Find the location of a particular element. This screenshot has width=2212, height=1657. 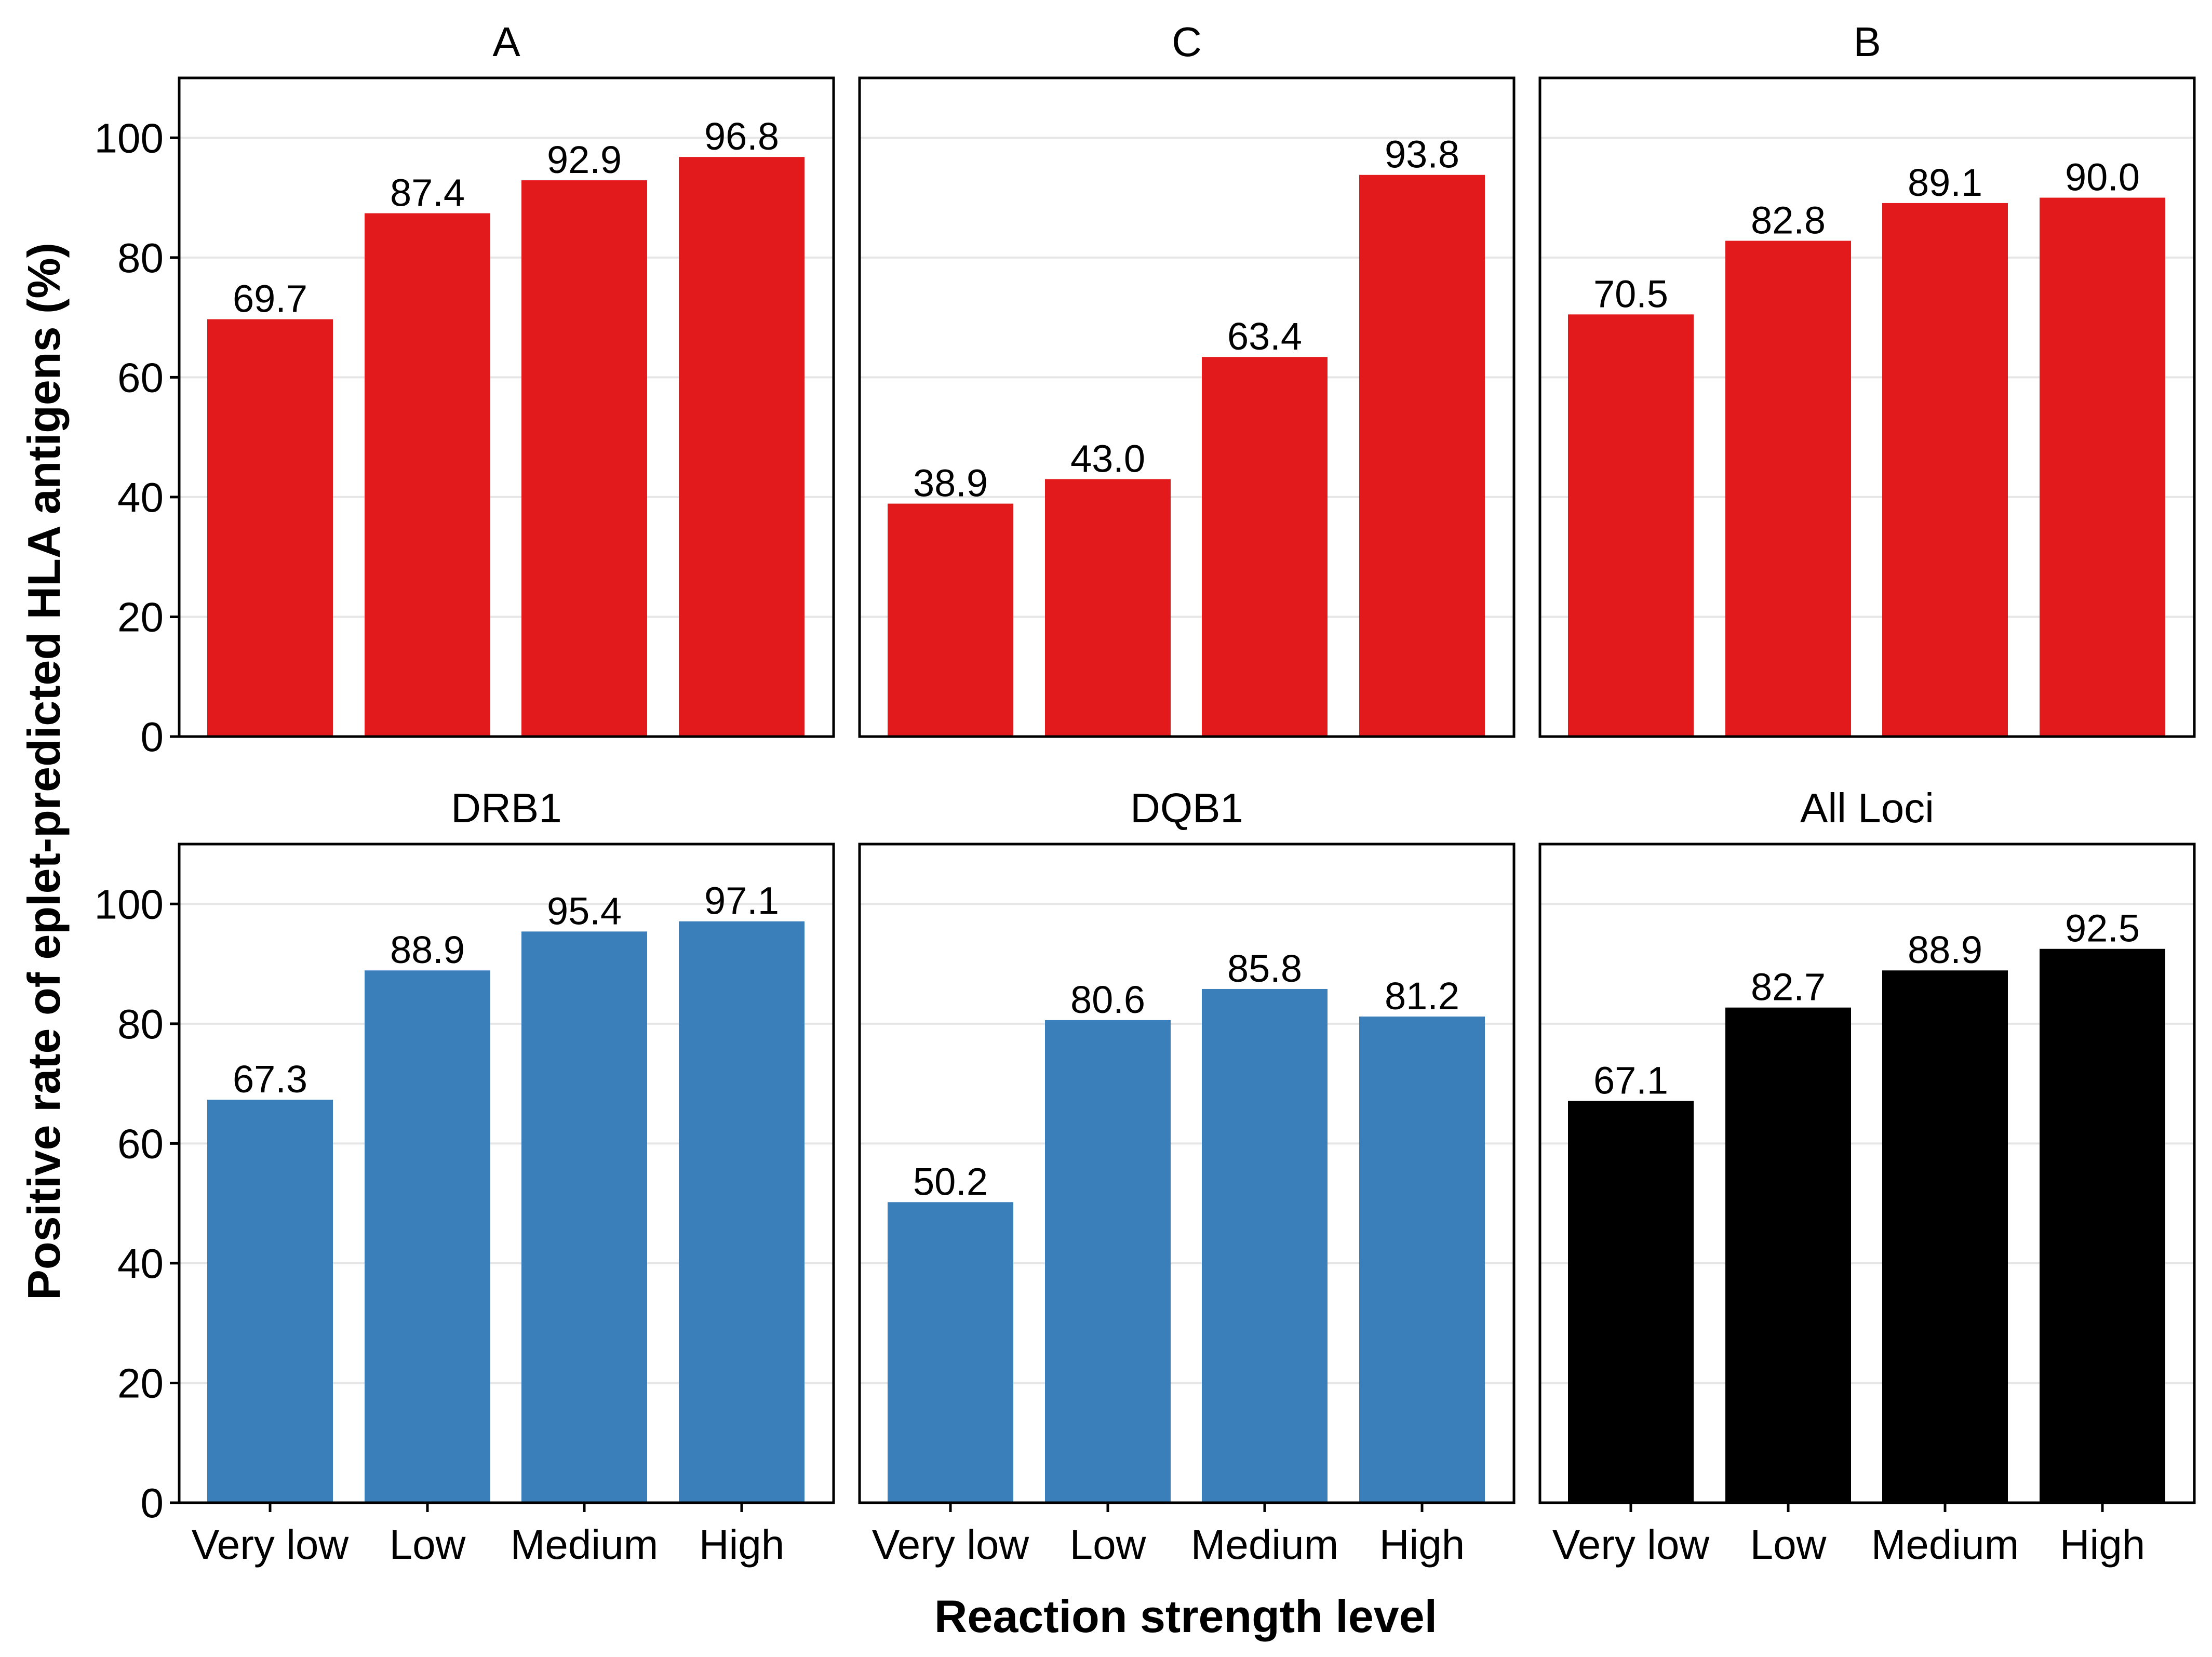

panel-title: C is located at coordinates (1187, 42).